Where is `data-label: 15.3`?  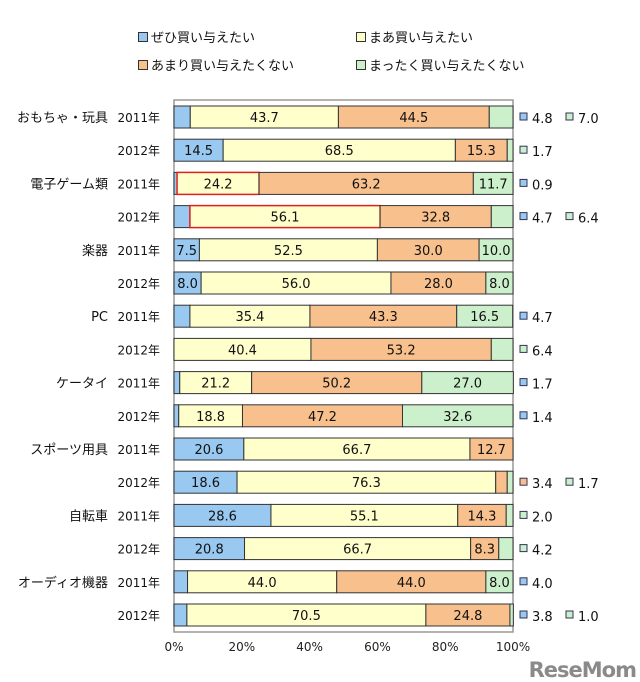
data-label: 15.3 is located at coordinates (481, 151).